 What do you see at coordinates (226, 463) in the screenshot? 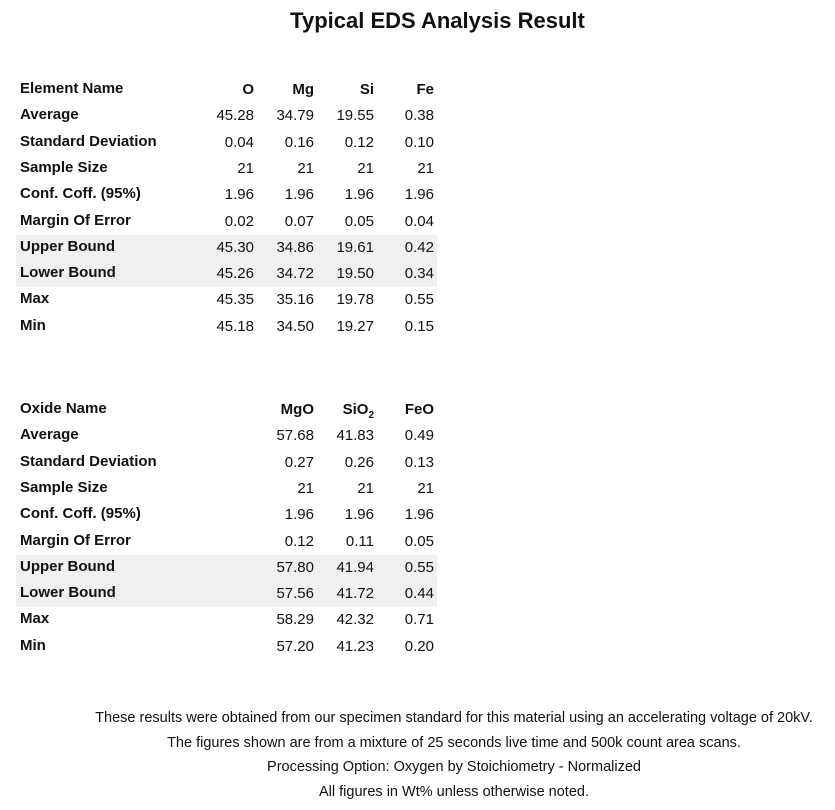
I see `table-row: Standard Deviation 0.27 0.26 0.13` at bounding box center [226, 463].